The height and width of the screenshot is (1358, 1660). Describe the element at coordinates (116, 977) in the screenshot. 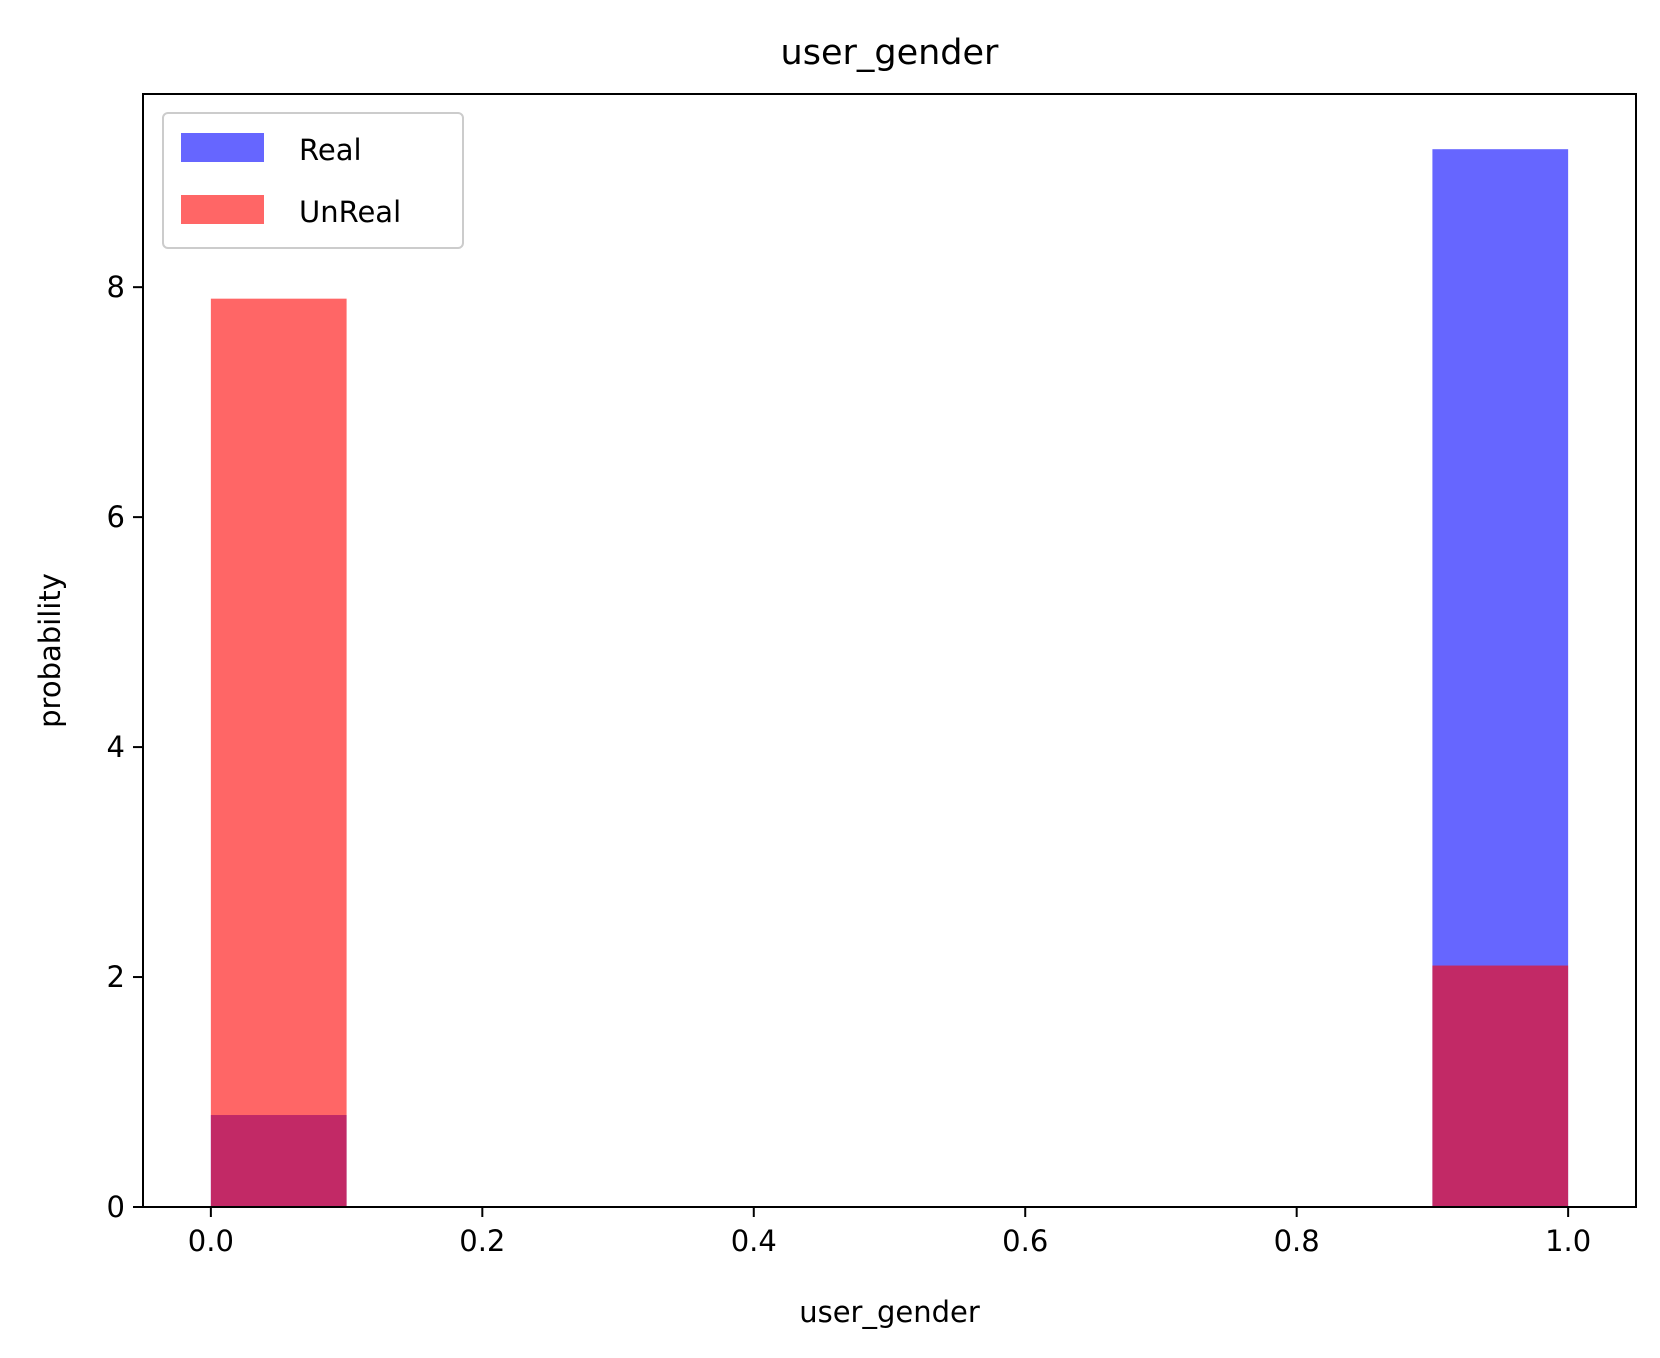

I see `y-tick-label: 2` at that location.